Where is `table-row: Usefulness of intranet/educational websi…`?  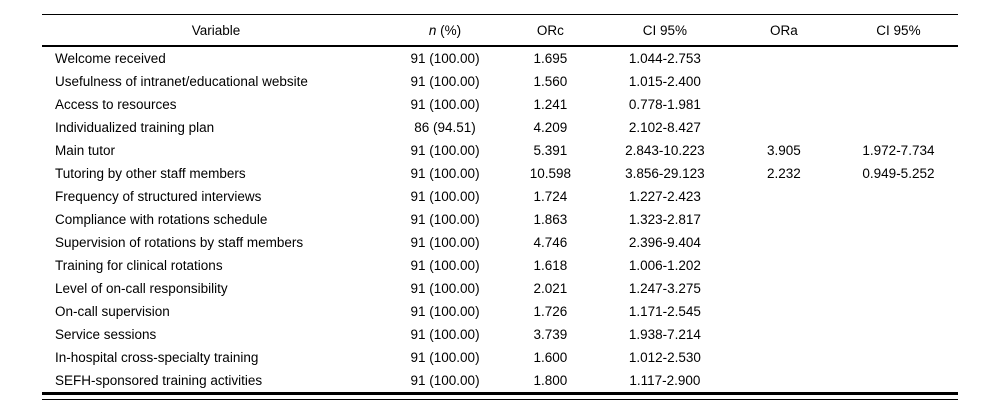 table-row: Usefulness of intranet/educational websi… is located at coordinates (500, 81).